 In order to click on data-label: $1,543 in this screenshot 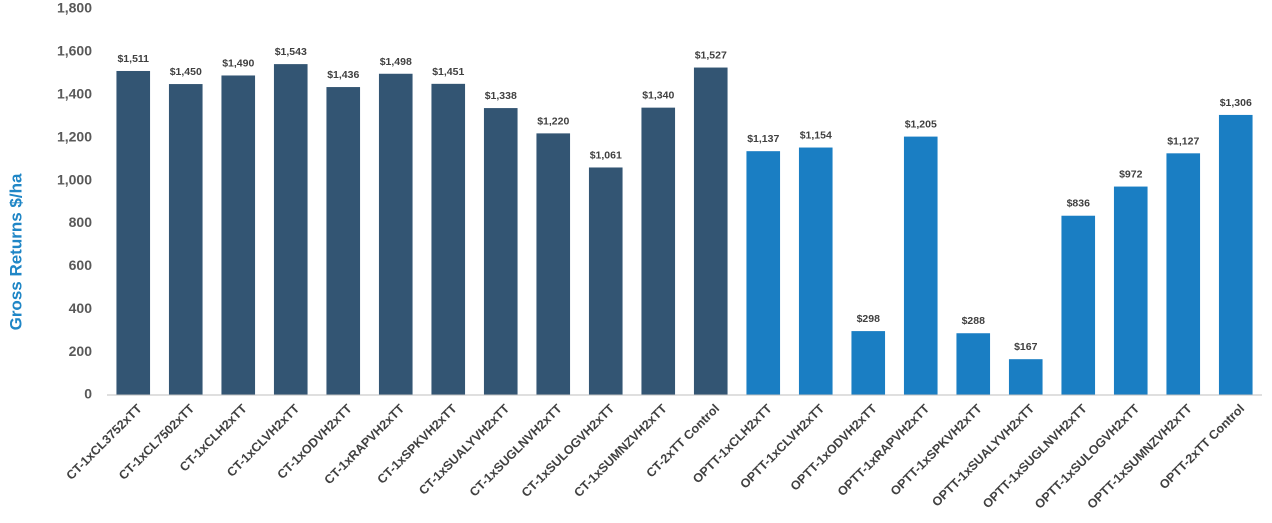, I will do `click(291, 52)`.